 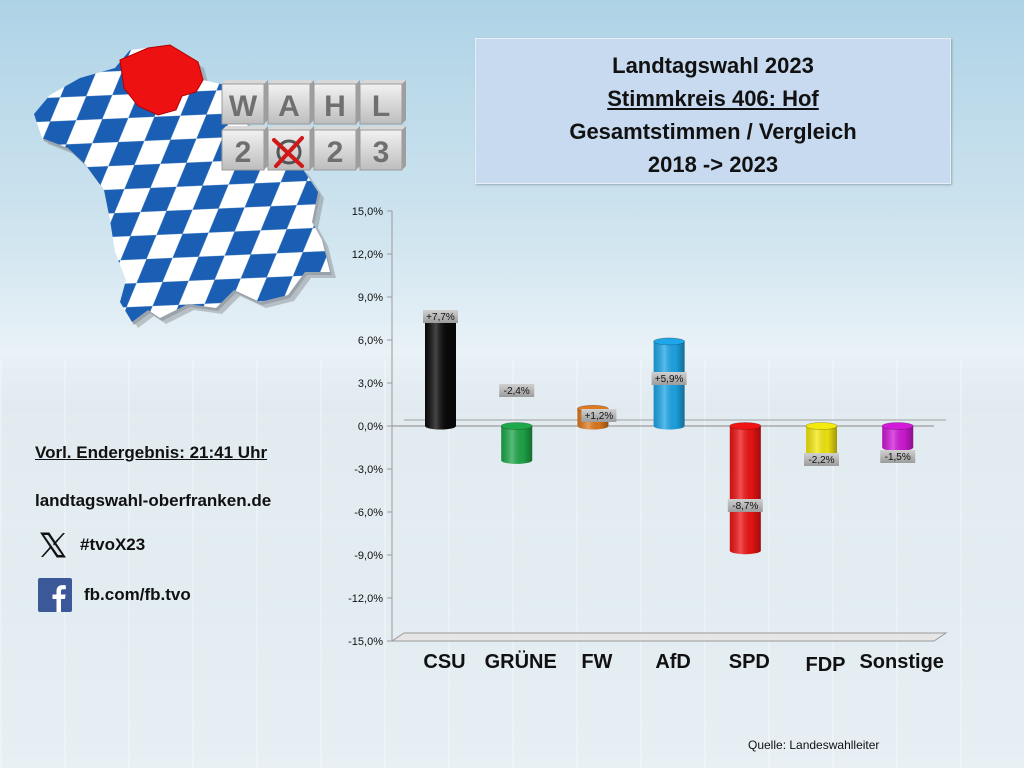 What do you see at coordinates (370, 298) in the screenshot?
I see `y-tick-label: 9,0%` at bounding box center [370, 298].